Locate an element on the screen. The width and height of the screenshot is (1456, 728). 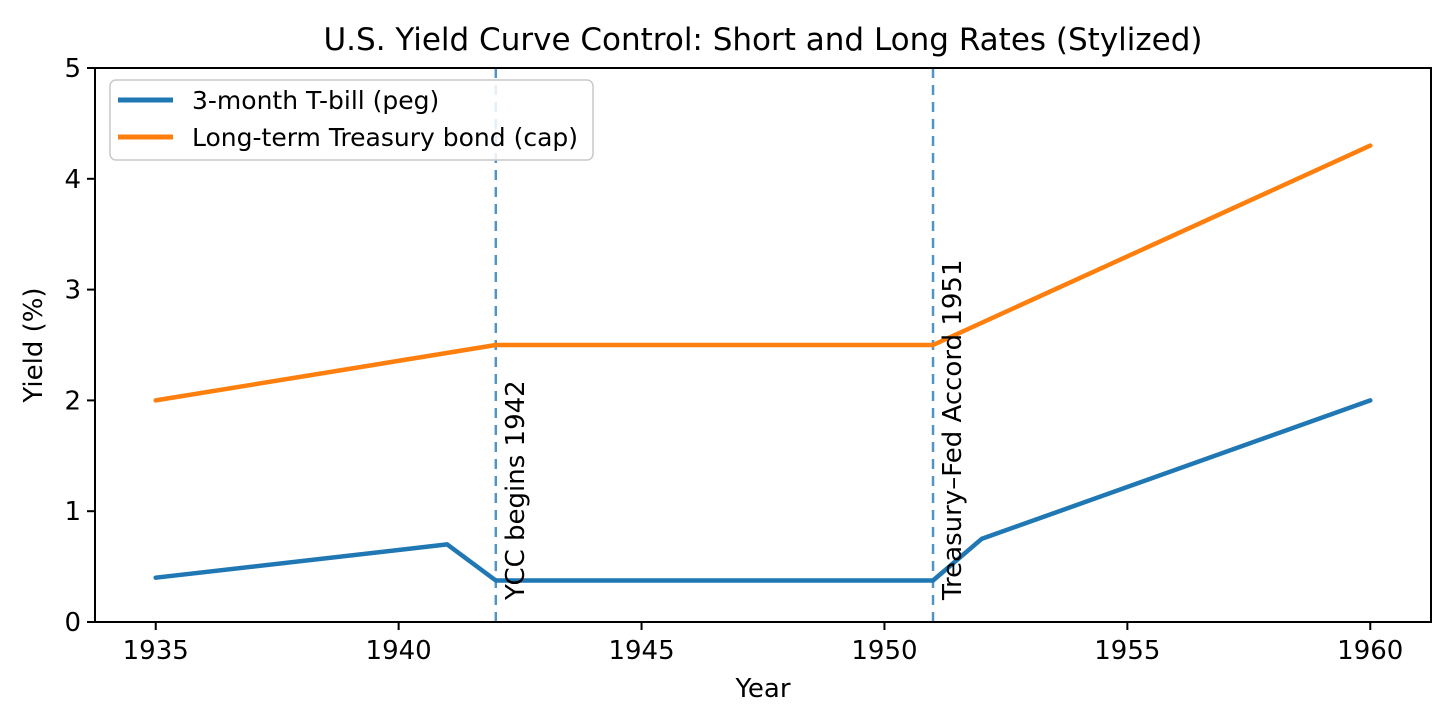
legend-box is located at coordinates (351, 120).